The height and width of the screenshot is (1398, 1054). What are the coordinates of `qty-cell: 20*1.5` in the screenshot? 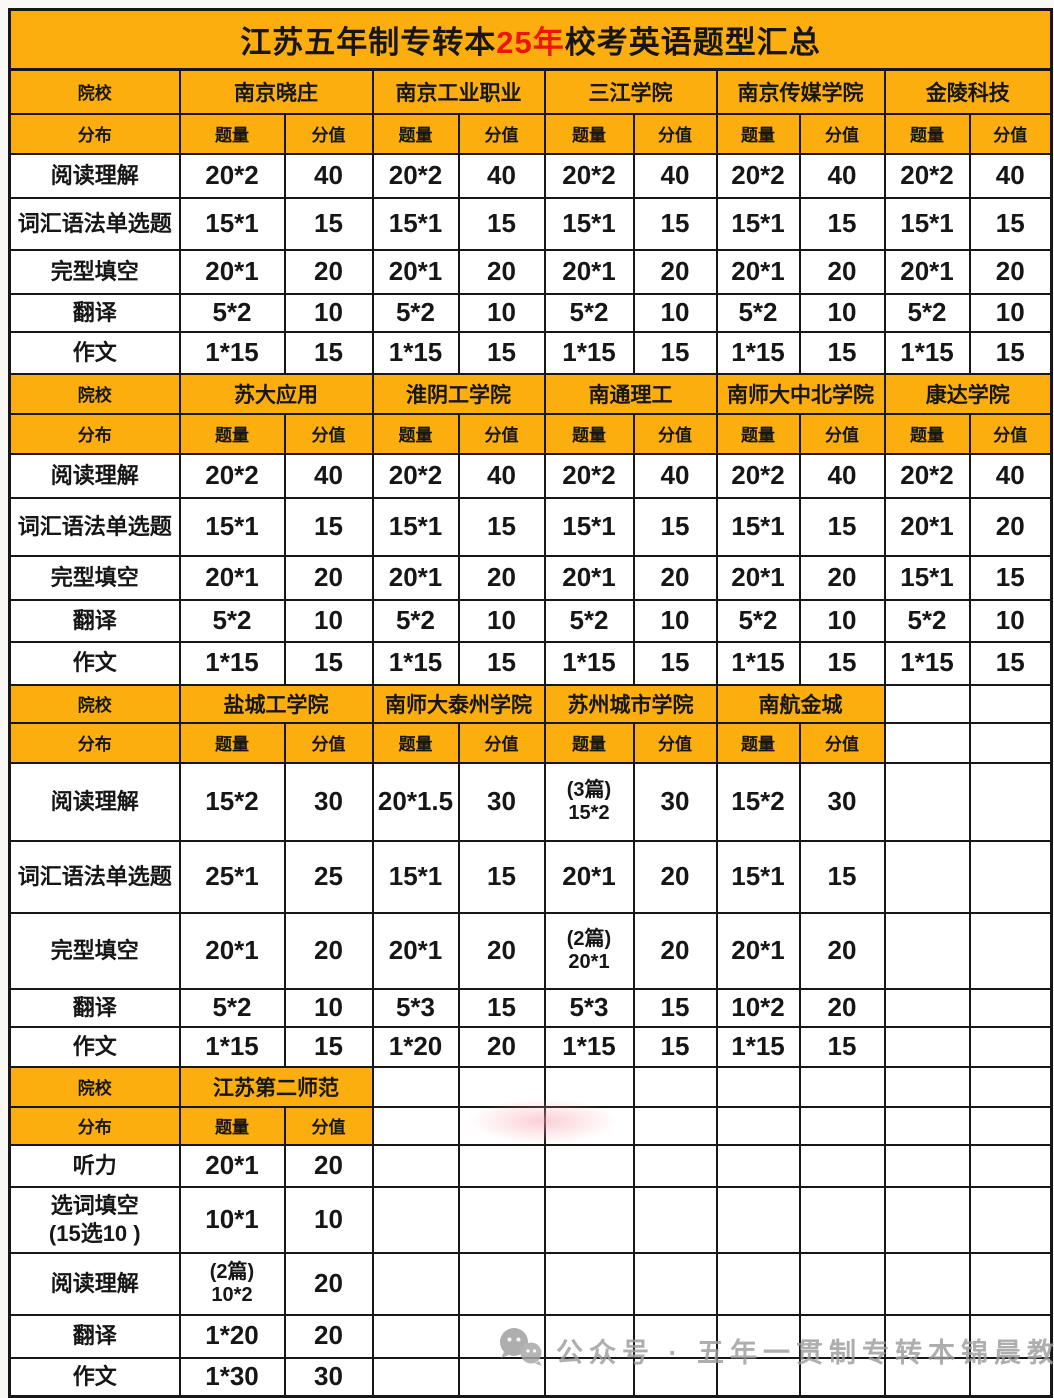 It's located at (415, 801).